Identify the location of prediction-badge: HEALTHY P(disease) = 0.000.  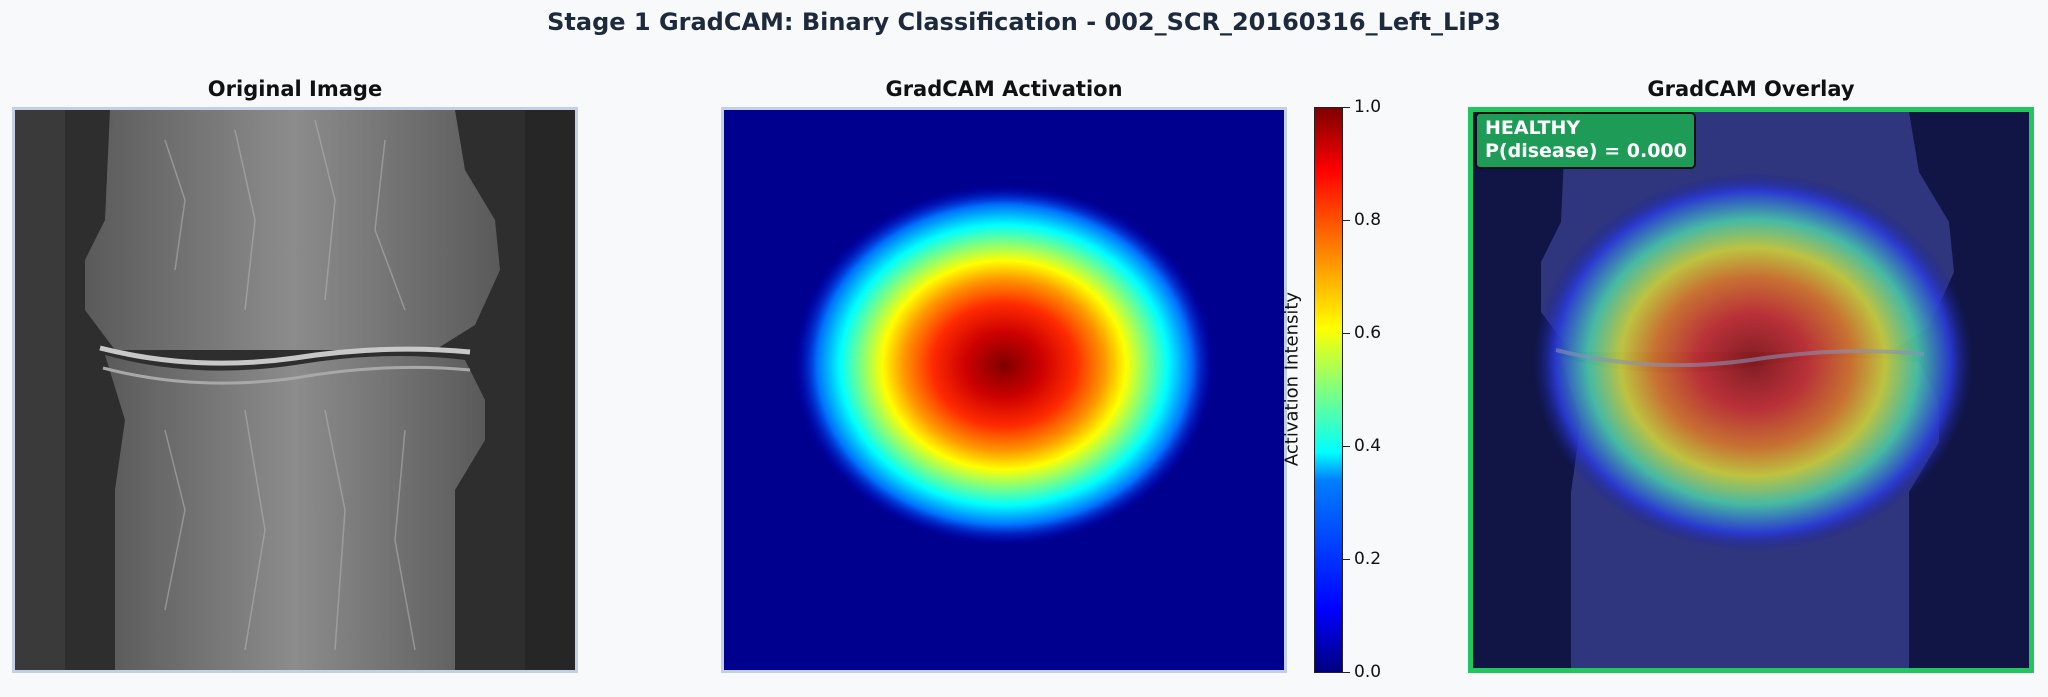
(1585, 140).